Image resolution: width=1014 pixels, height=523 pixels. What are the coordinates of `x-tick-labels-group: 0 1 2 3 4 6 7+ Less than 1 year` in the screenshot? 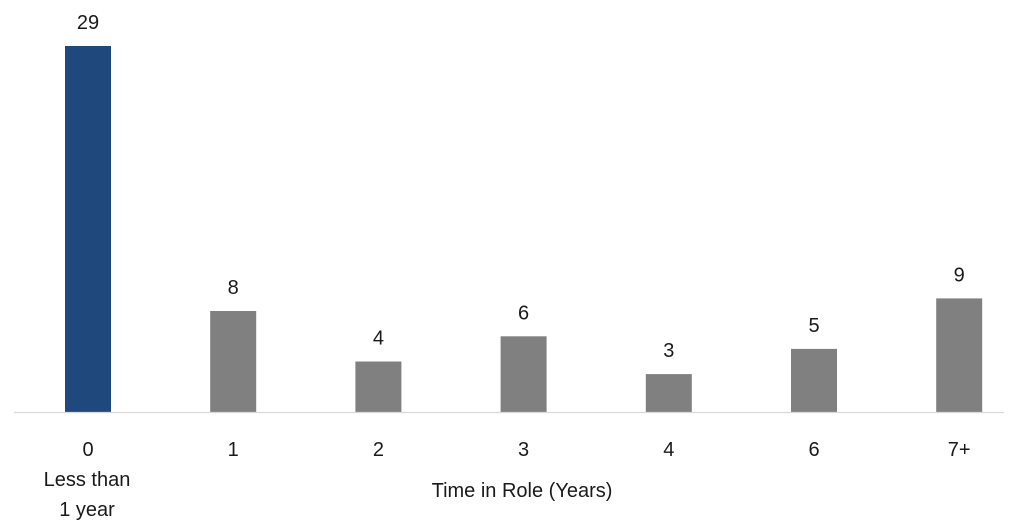 It's located at (507, 480).